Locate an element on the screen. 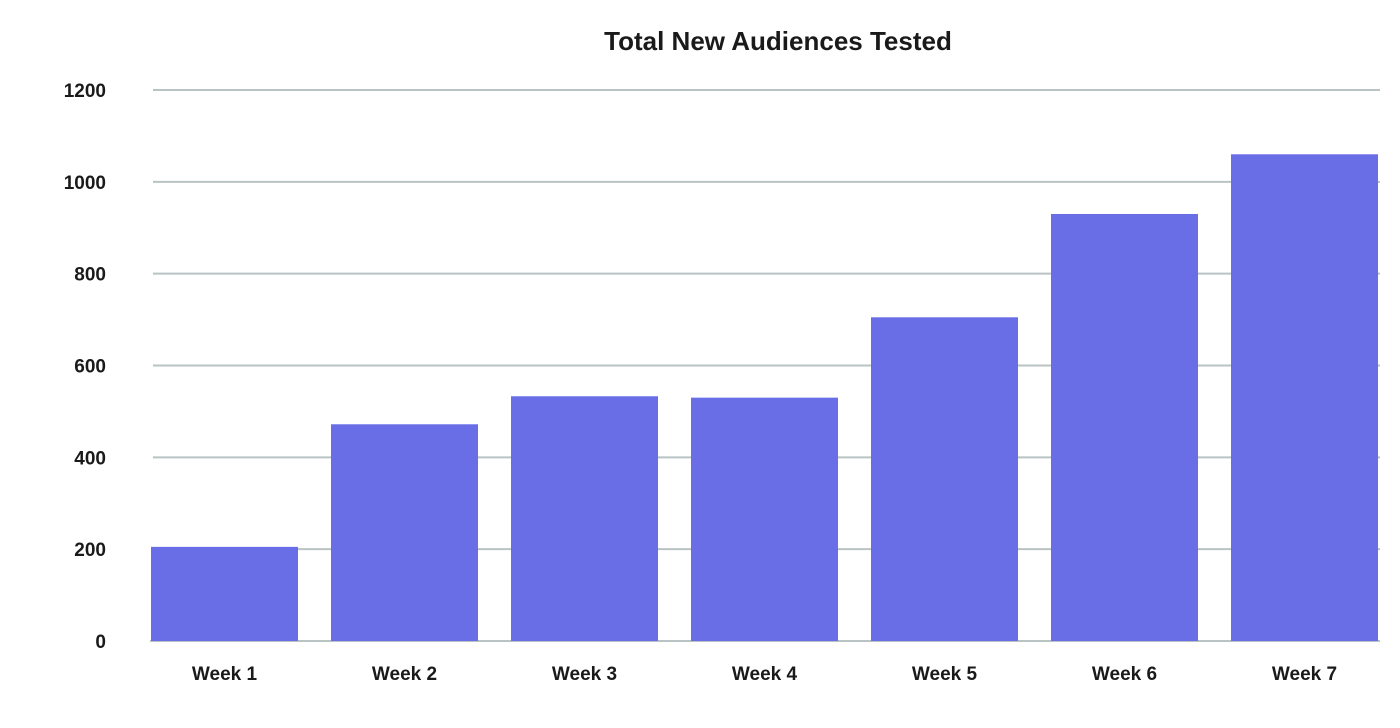  x-tick-label: Week 1 is located at coordinates (225, 674).